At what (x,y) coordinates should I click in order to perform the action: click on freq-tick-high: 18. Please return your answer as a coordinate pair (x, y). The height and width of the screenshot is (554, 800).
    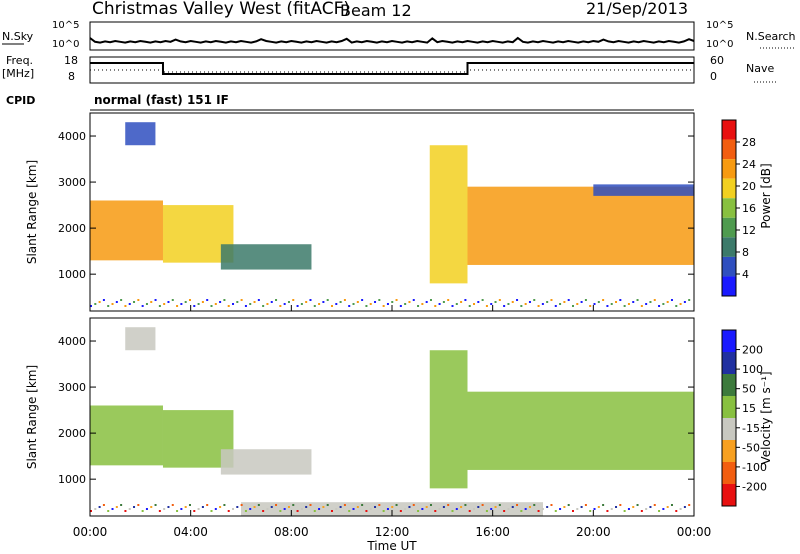
    Looking at the image, I should click on (71, 60).